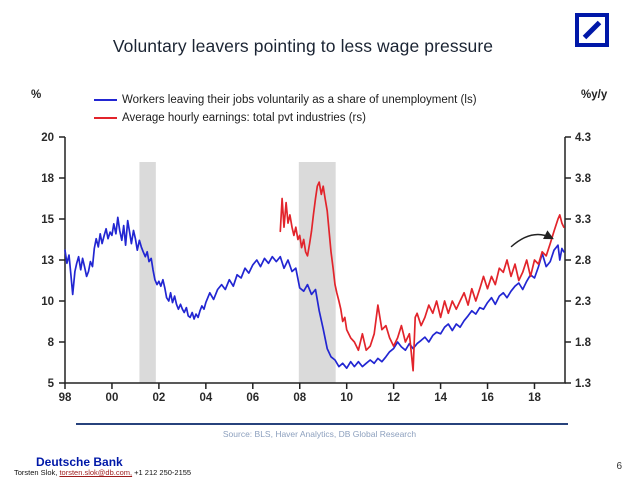  What do you see at coordinates (158, 398) in the screenshot?
I see `x-axis-tick-label: 02` at bounding box center [158, 398].